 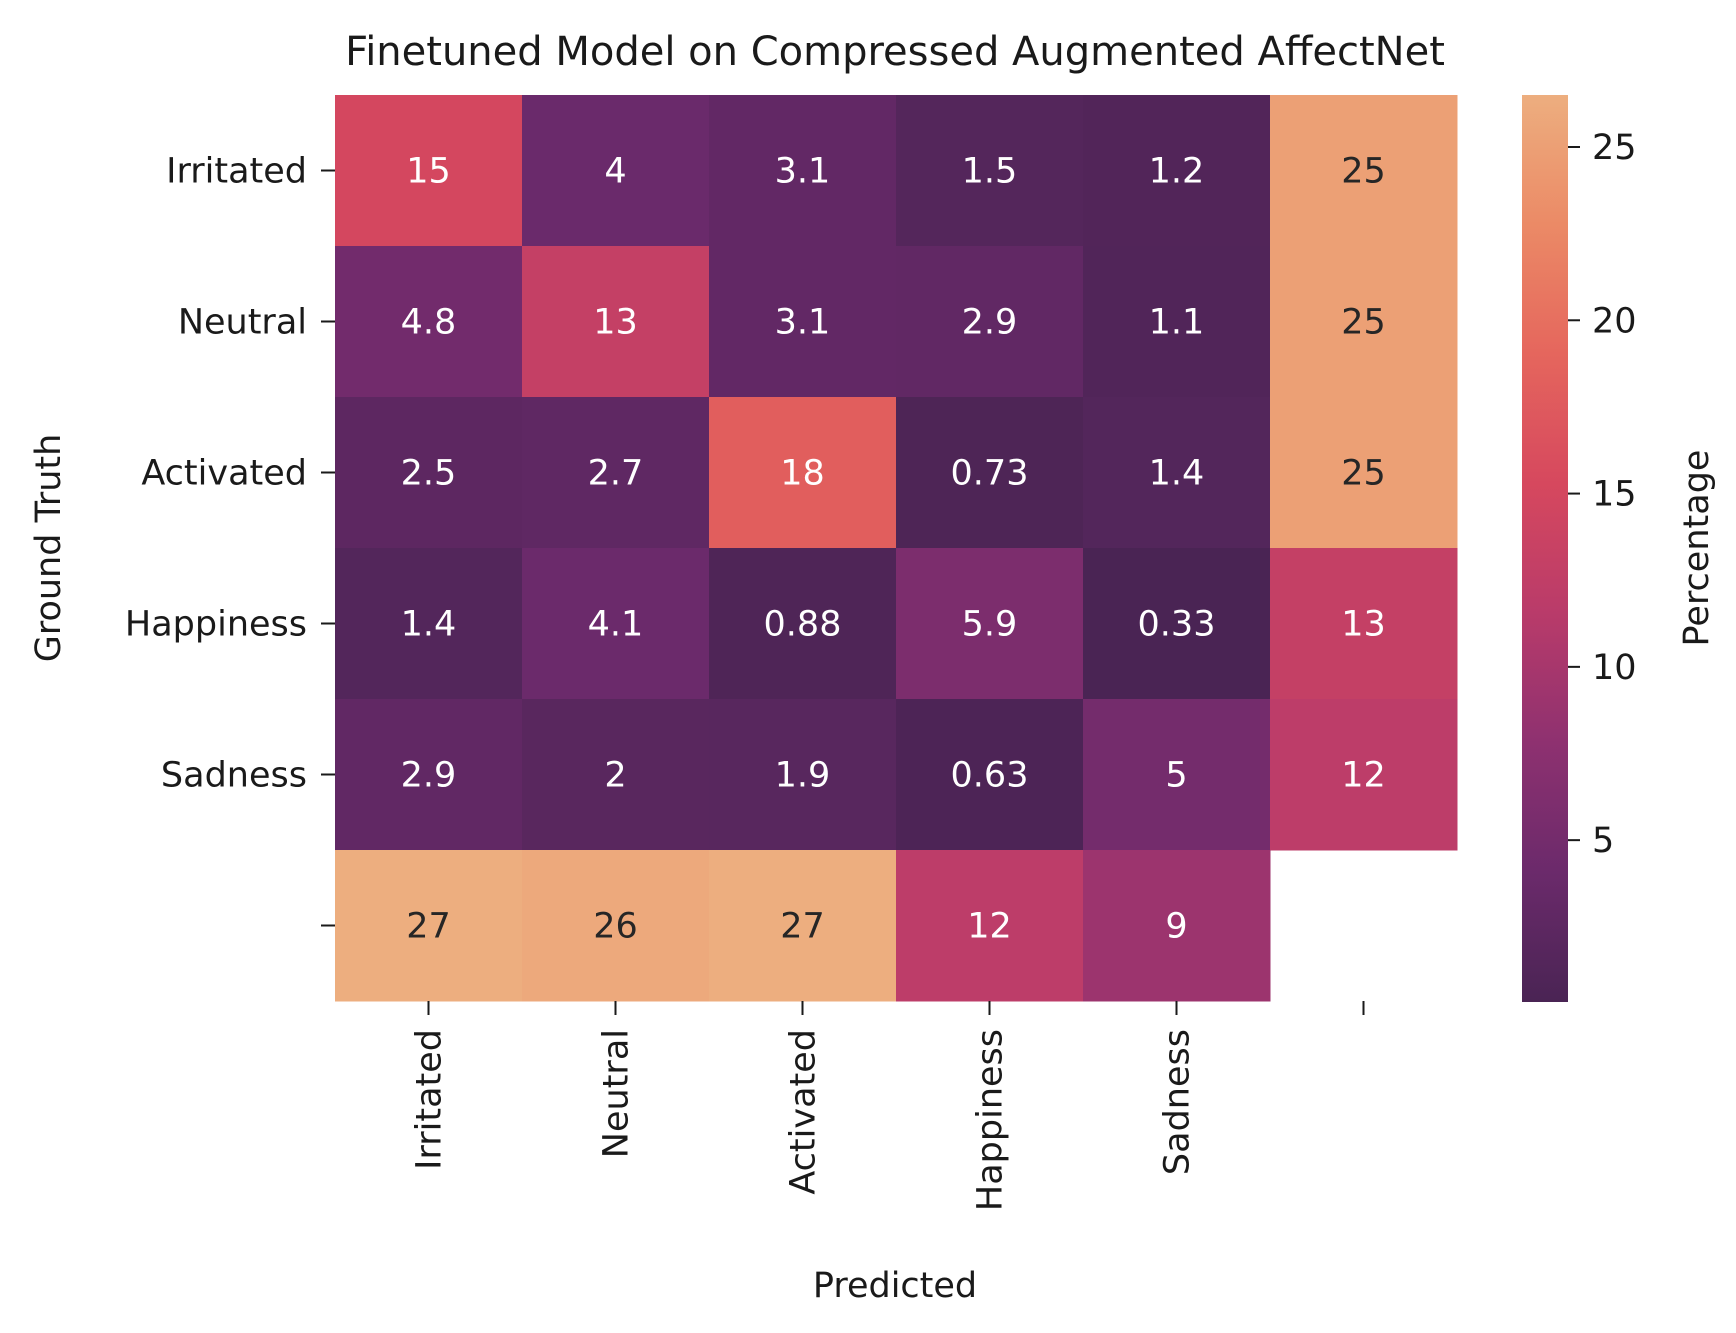 I want to click on cell-value-label: 4, so click(x=615, y=172).